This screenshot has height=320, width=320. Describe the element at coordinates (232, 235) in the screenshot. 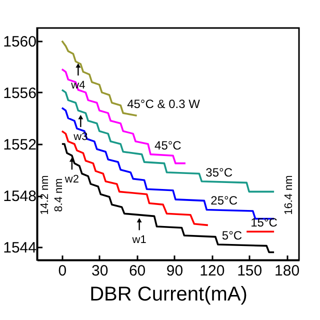

I see `series-label: 5°C` at that location.